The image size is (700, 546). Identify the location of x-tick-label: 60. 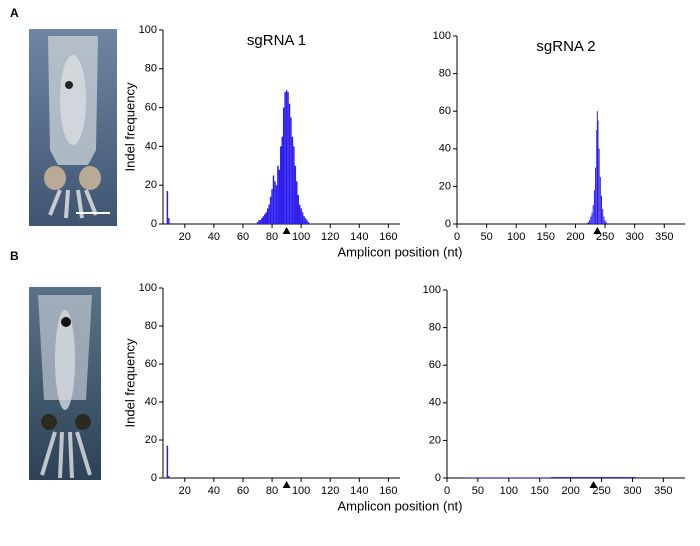
(243, 491).